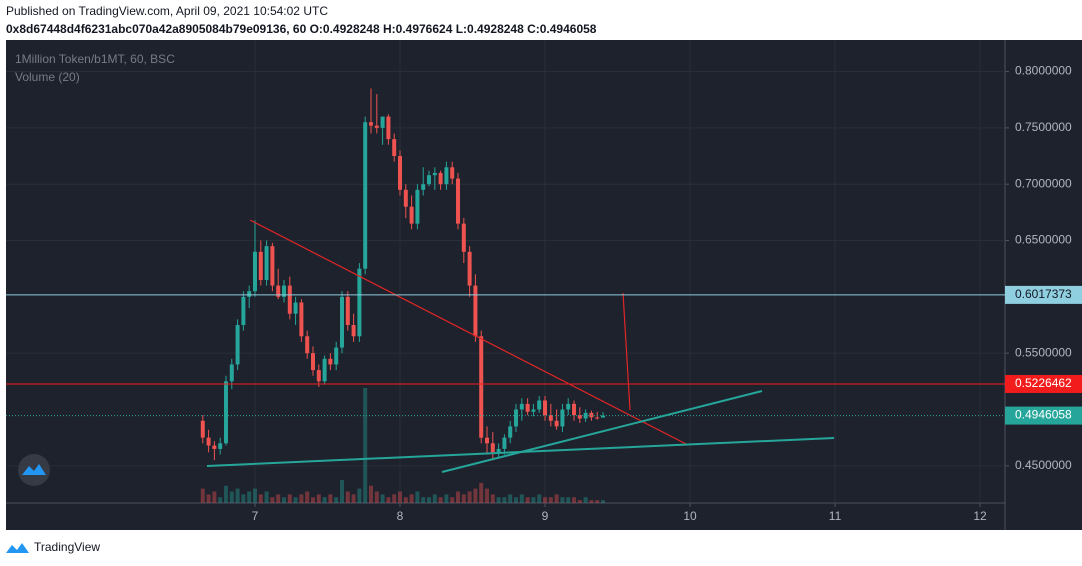 This screenshot has width=1082, height=566. I want to click on x-tick-label: 7, so click(255, 516).